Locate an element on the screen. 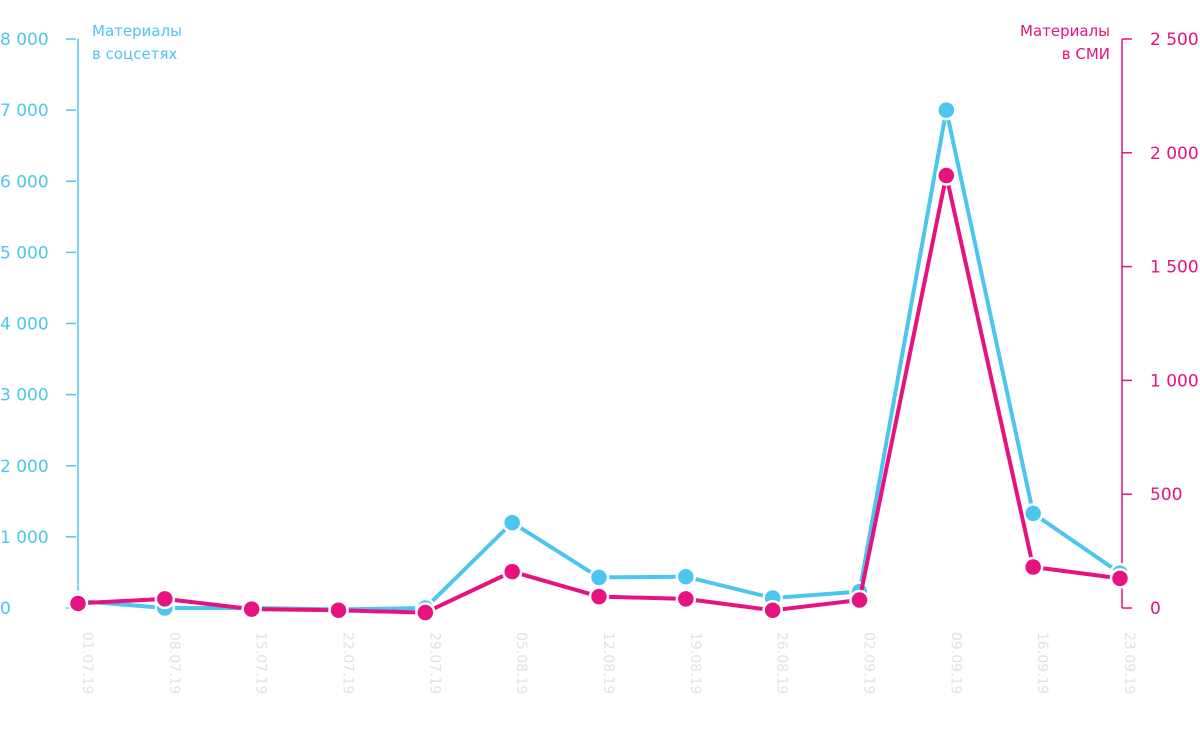 Image resolution: width=1200 pixels, height=746 pixels. left-y-tick-label: 5 000 is located at coordinates (24, 253).